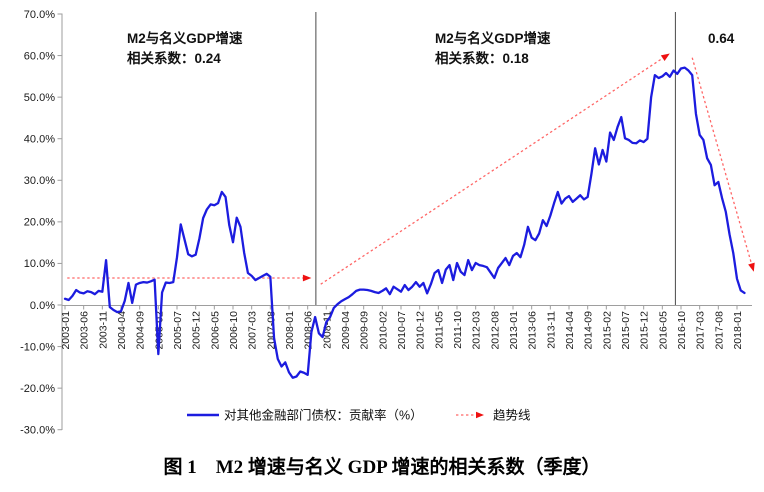 This screenshot has width=764, height=492. I want to click on x-tick-label: 2013-11, so click(551, 330).